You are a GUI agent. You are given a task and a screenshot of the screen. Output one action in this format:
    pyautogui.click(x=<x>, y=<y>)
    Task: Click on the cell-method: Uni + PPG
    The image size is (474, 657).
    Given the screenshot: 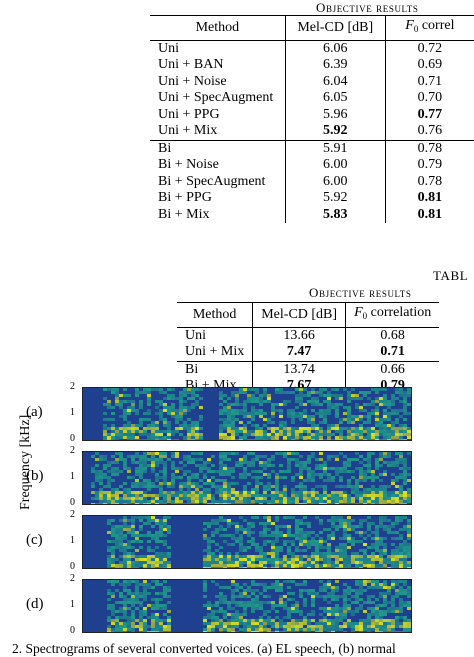 What is the action you would take?
    pyautogui.click(x=189, y=114)
    